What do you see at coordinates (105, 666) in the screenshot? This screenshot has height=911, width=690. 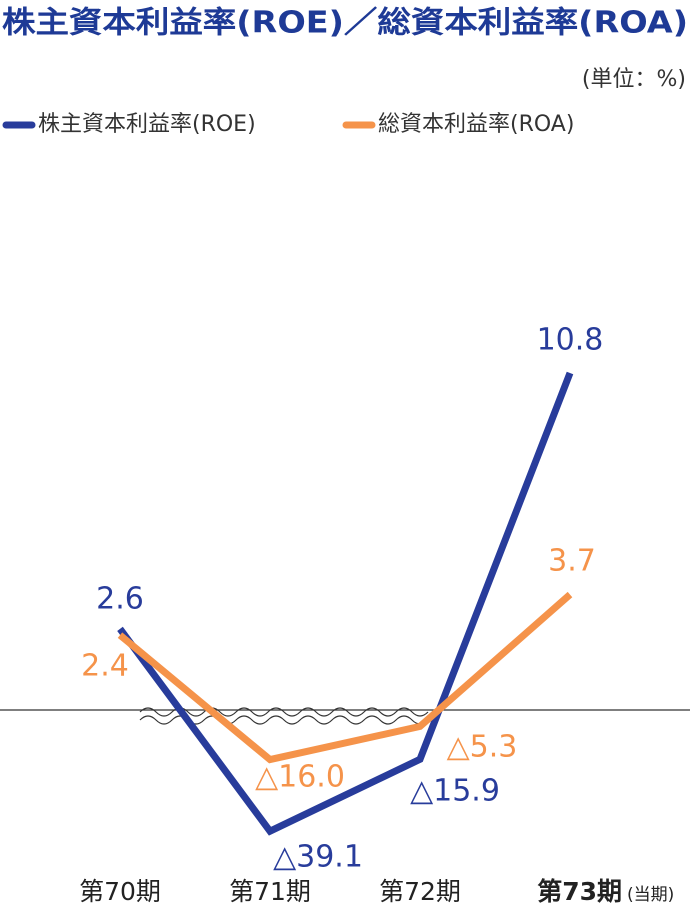 I see `data-label: 2.4` at bounding box center [105, 666].